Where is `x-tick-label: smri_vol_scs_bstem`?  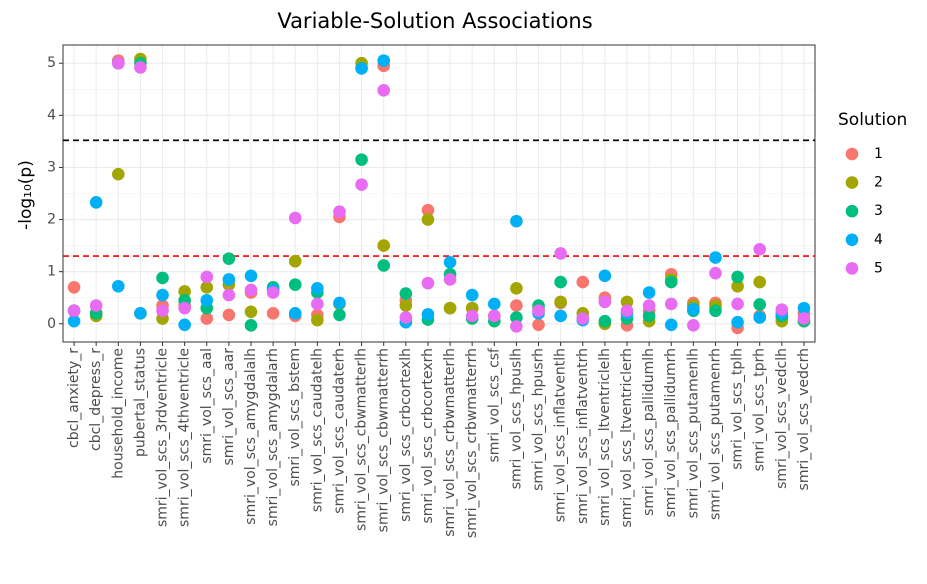
x-tick-label: smri_vol_scs_bstem is located at coordinates (295, 417).